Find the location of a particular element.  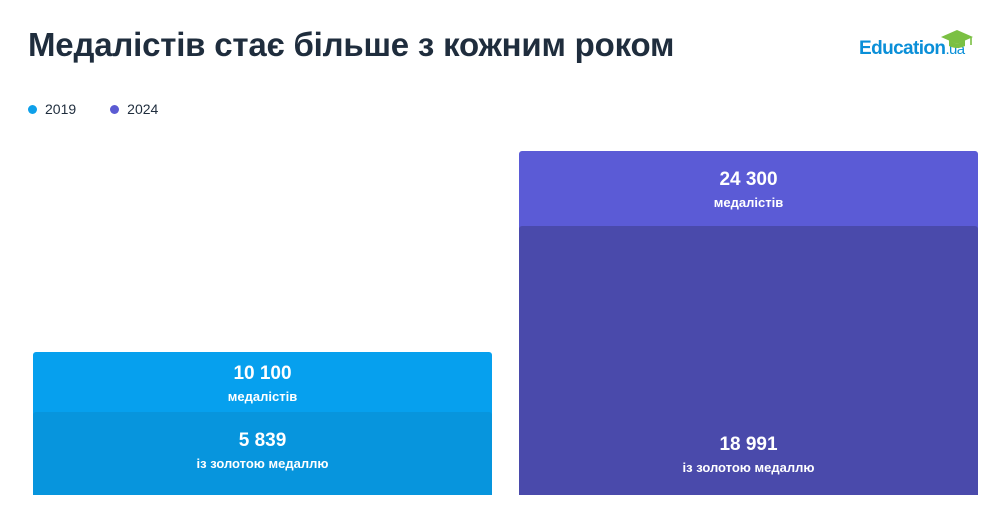

bar-2019-gold-caption: із золотою медаллю is located at coordinates (262, 463).